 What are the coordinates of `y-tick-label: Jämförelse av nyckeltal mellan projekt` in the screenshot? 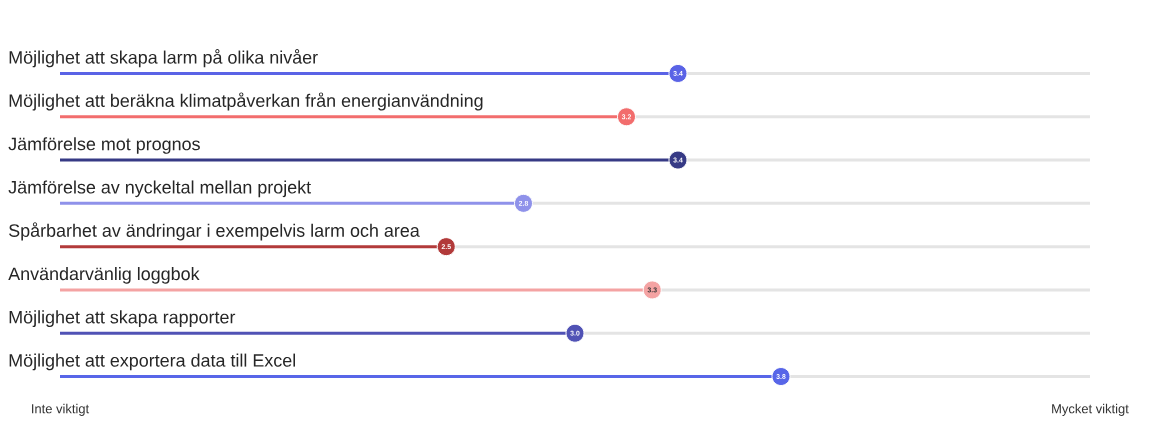 It's located at (160, 189).